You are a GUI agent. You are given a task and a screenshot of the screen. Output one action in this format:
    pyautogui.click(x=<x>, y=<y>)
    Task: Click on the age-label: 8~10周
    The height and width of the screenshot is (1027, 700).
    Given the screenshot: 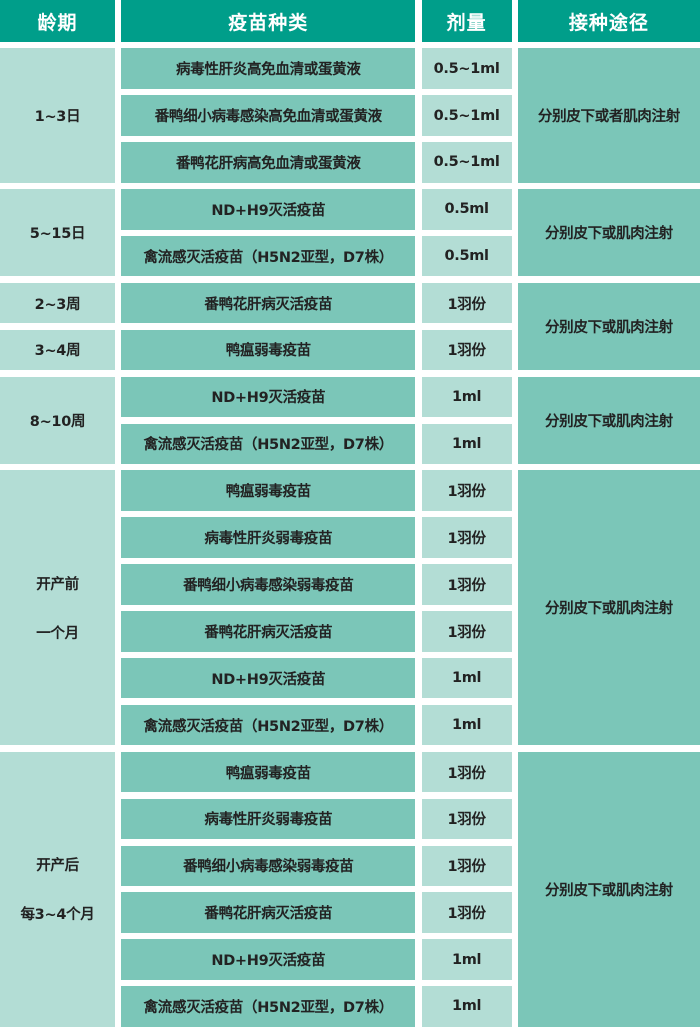 What is the action you would take?
    pyautogui.click(x=57, y=421)
    